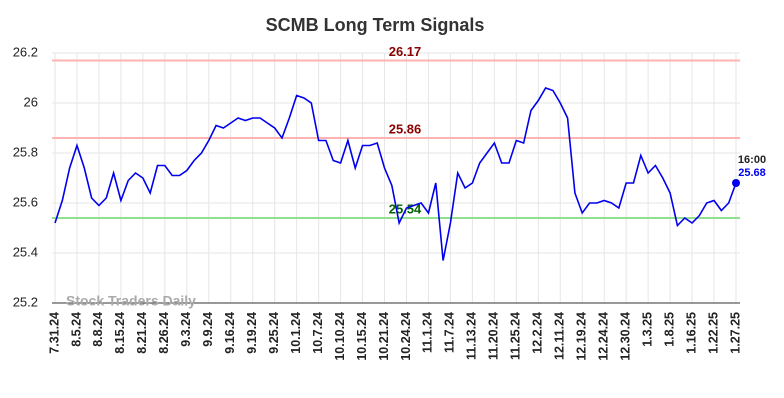 The height and width of the screenshot is (398, 784). What do you see at coordinates (186, 329) in the screenshot?
I see `x-tick-label: 9.3.24` at bounding box center [186, 329].